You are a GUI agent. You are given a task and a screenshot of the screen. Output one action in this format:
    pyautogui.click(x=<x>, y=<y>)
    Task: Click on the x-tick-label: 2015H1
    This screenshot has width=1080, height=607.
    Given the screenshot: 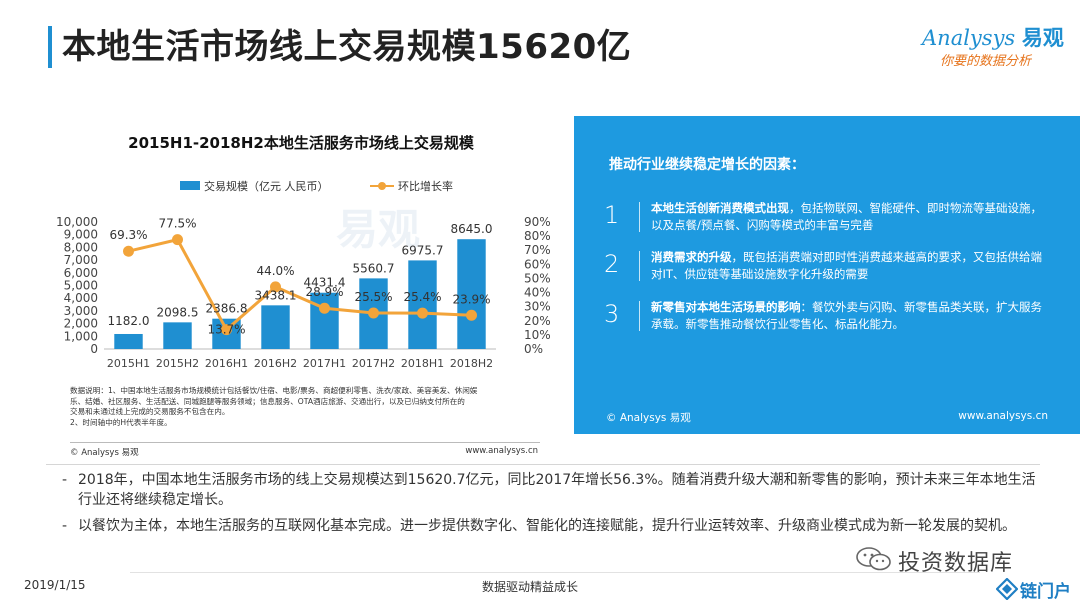 What is the action you would take?
    pyautogui.click(x=128, y=363)
    